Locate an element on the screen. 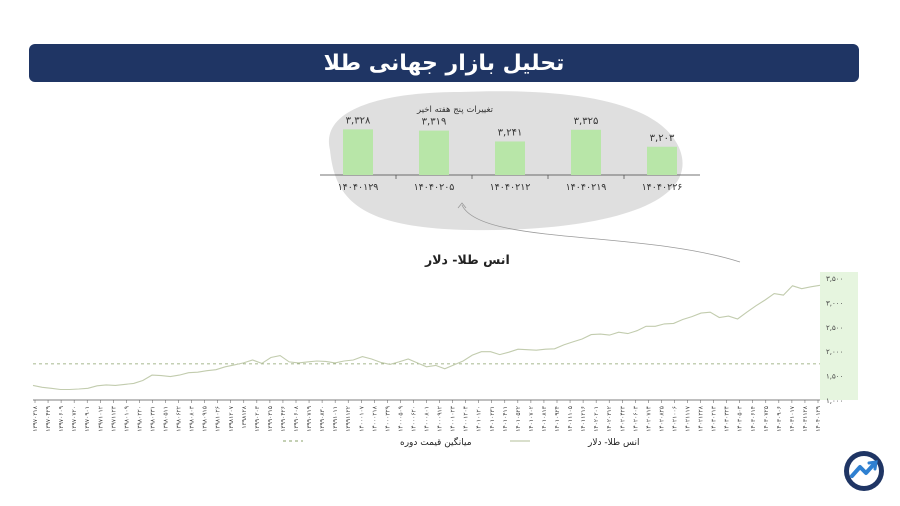  x-tick-label: ۱۳۹۷۰۳۱۸ is located at coordinates (35, 418).